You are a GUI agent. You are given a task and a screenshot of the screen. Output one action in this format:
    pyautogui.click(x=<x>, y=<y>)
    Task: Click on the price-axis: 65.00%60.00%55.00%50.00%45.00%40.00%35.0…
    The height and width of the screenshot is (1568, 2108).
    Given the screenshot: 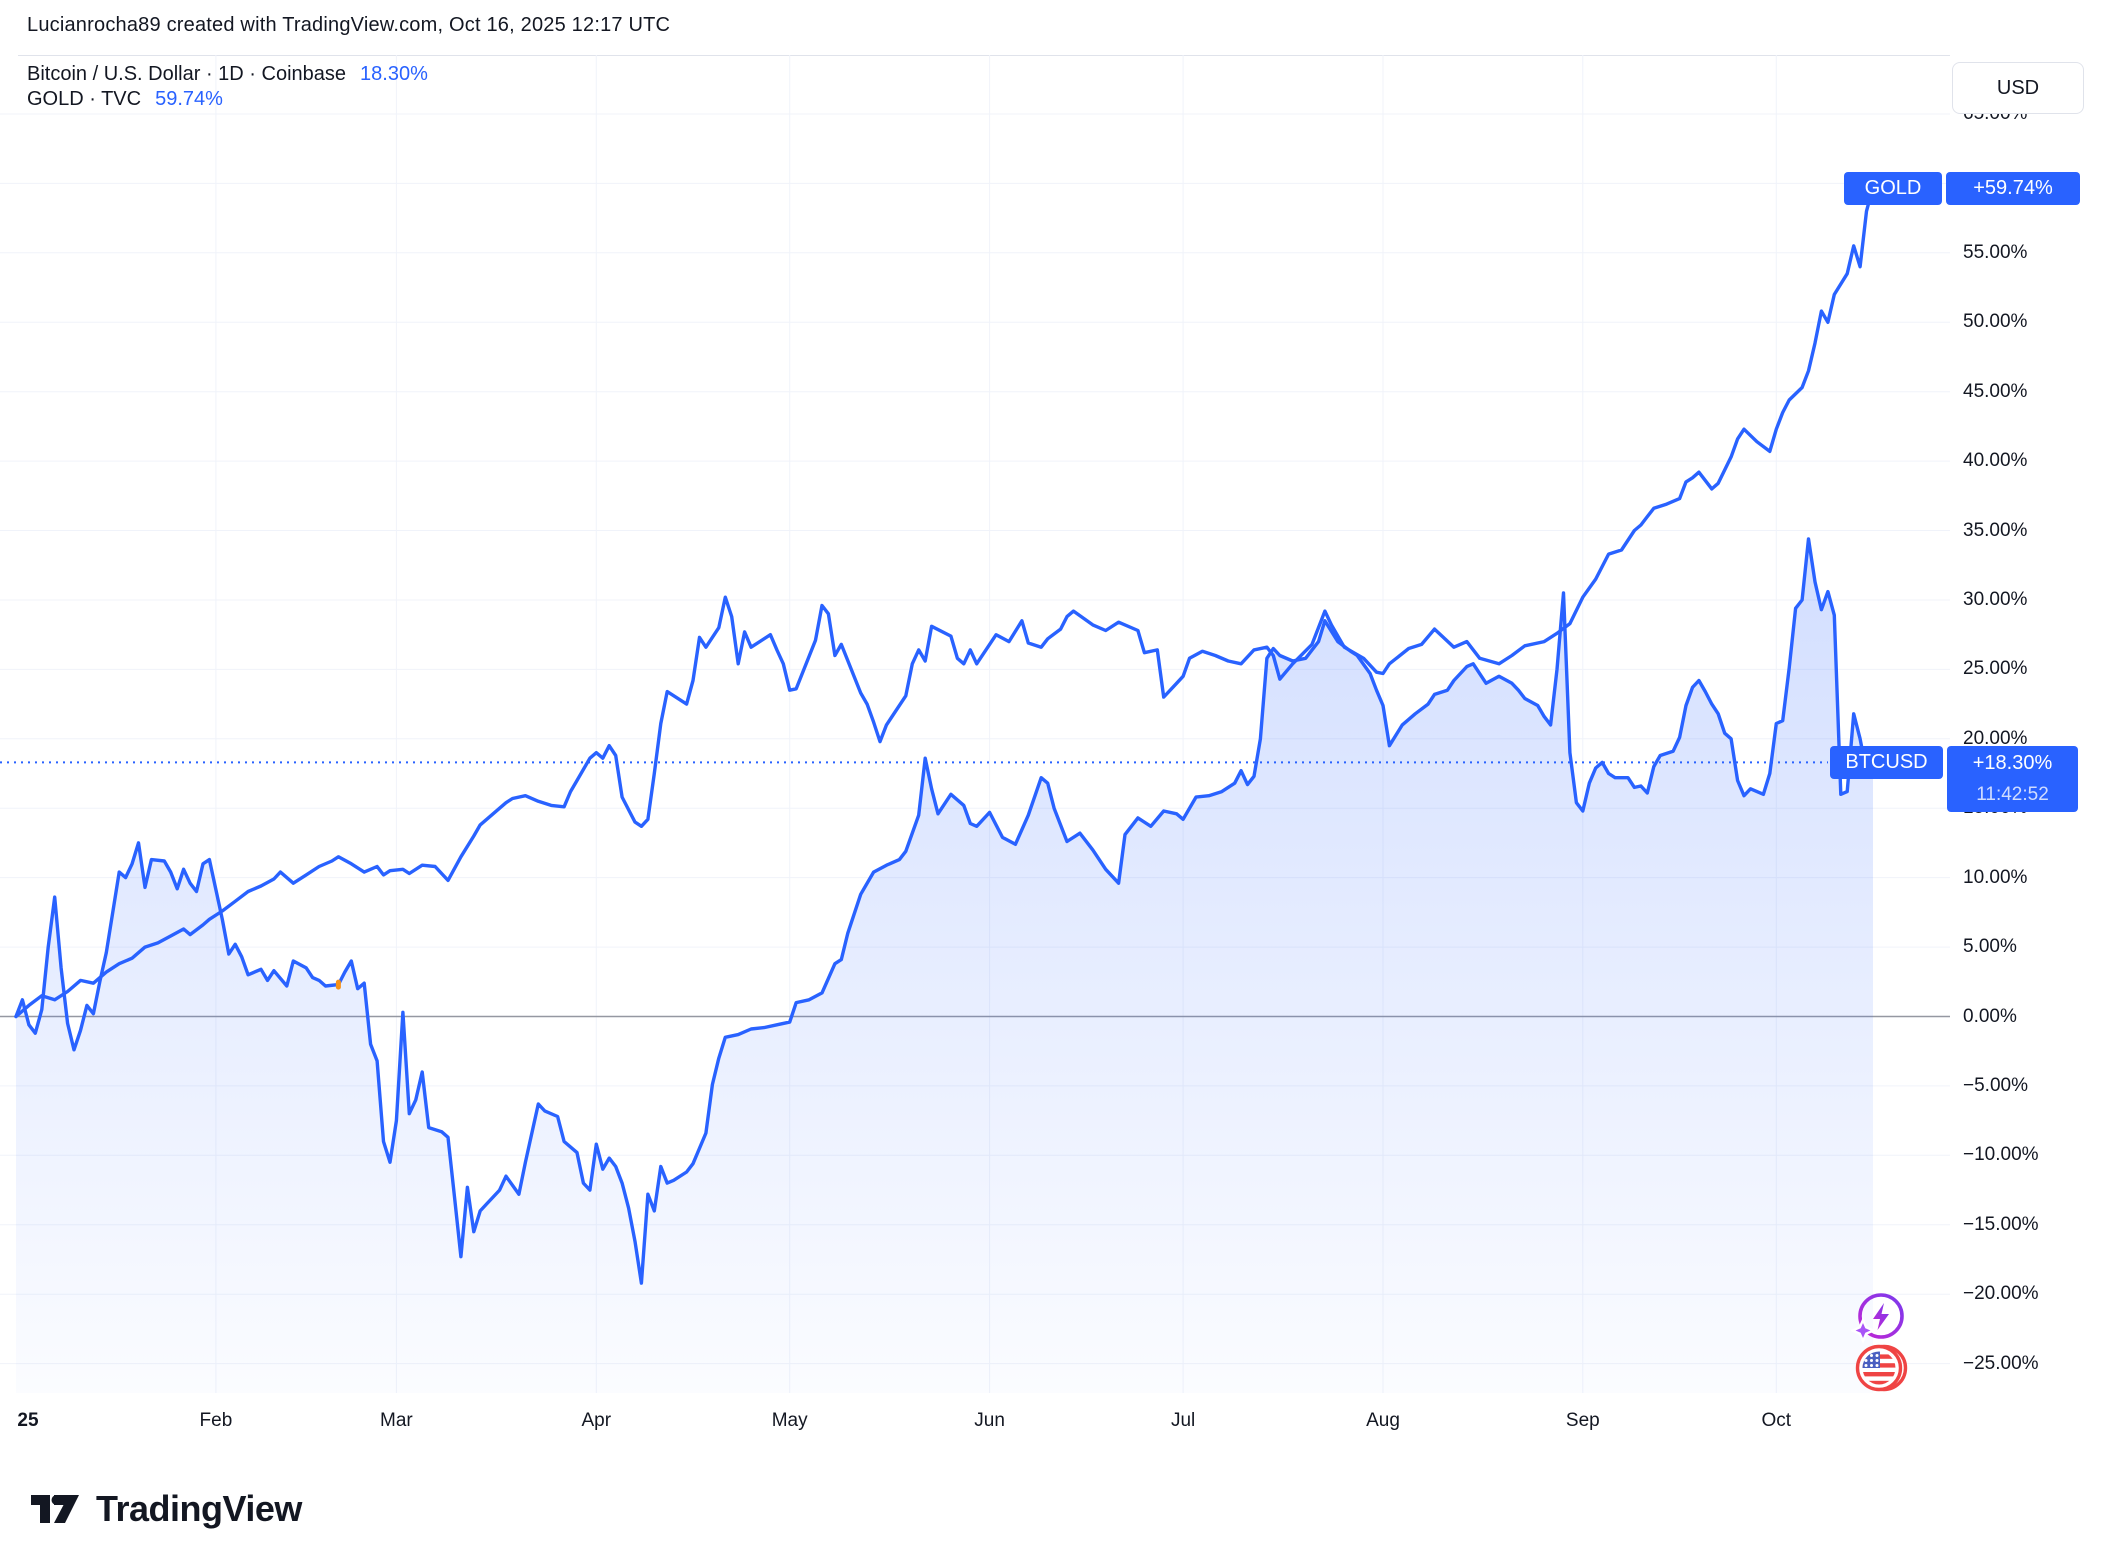 What is the action you would take?
    pyautogui.click(x=2029, y=724)
    